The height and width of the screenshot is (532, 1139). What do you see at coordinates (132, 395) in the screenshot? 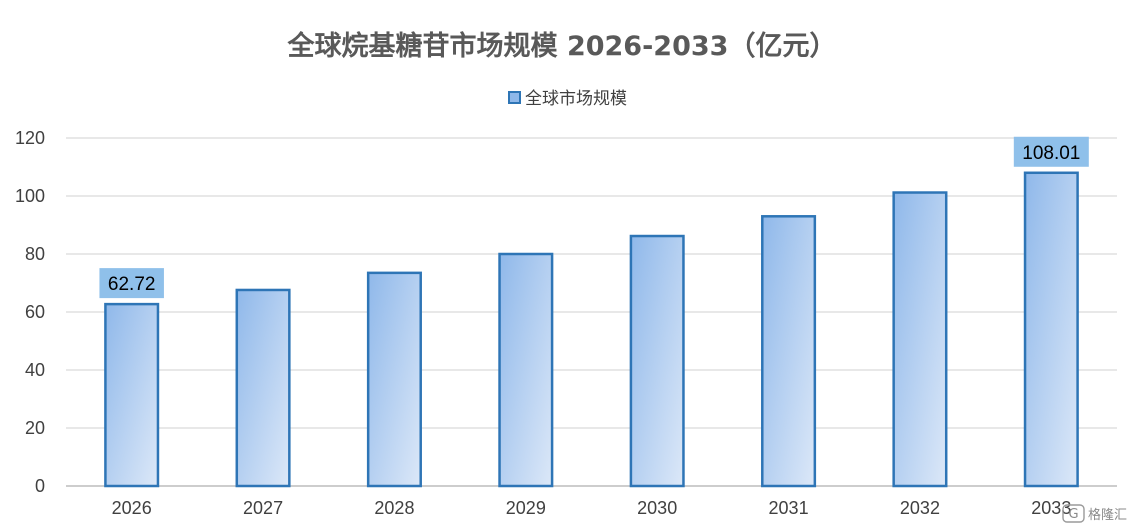
I see `bar-2026` at bounding box center [132, 395].